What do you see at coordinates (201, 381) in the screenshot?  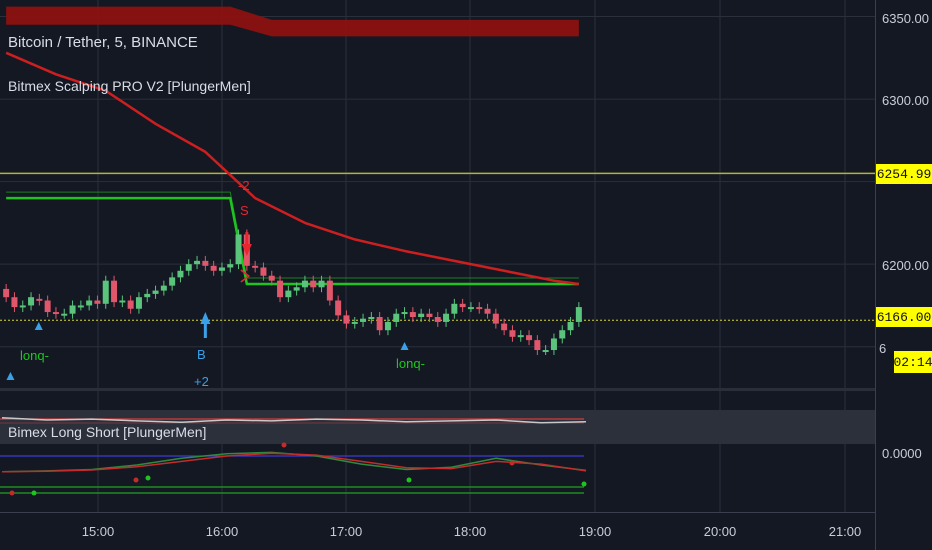 I see `buy-signal-count: +2` at bounding box center [201, 381].